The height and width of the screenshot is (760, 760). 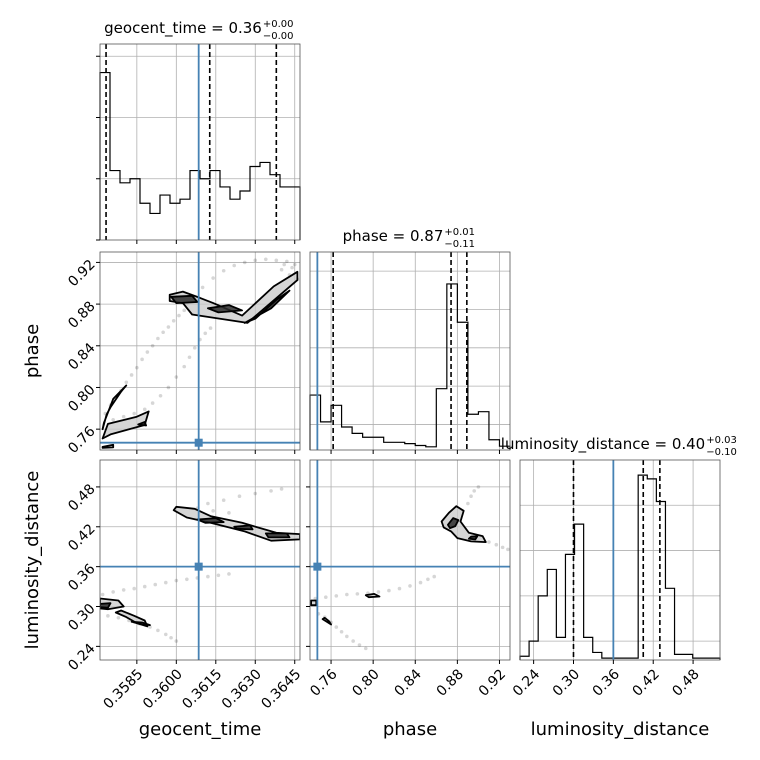 What do you see at coordinates (81, 314) in the screenshot?
I see `y-tick-label: 0.88` at bounding box center [81, 314].